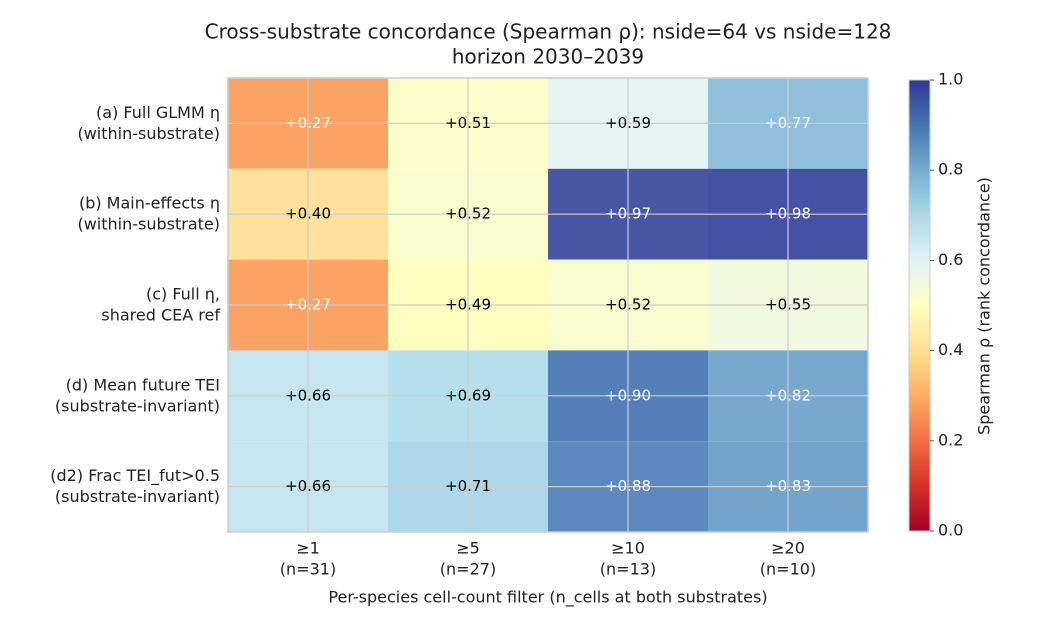 This screenshot has height=630, width=1050. What do you see at coordinates (468, 395) in the screenshot?
I see `cell-label: +0.69` at bounding box center [468, 395].